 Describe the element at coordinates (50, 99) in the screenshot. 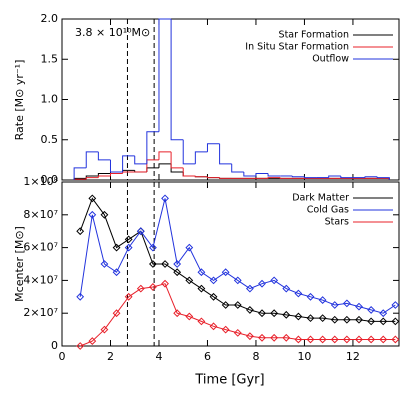

I see `y-tick-label: 1.0` at that location.